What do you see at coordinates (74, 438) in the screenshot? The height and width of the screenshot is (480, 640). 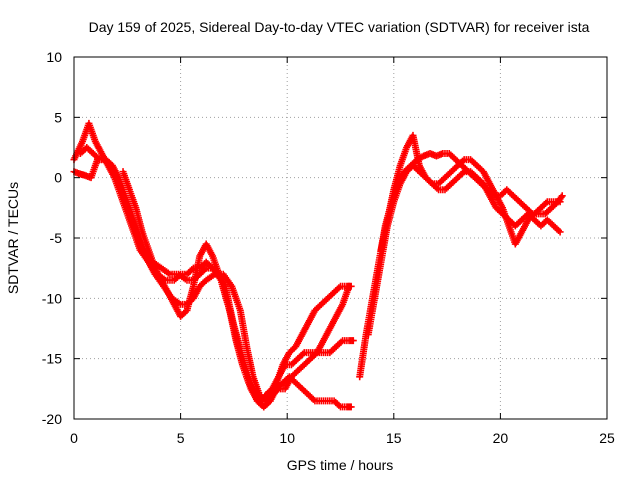 I see `x-tick-label: 0` at bounding box center [74, 438].